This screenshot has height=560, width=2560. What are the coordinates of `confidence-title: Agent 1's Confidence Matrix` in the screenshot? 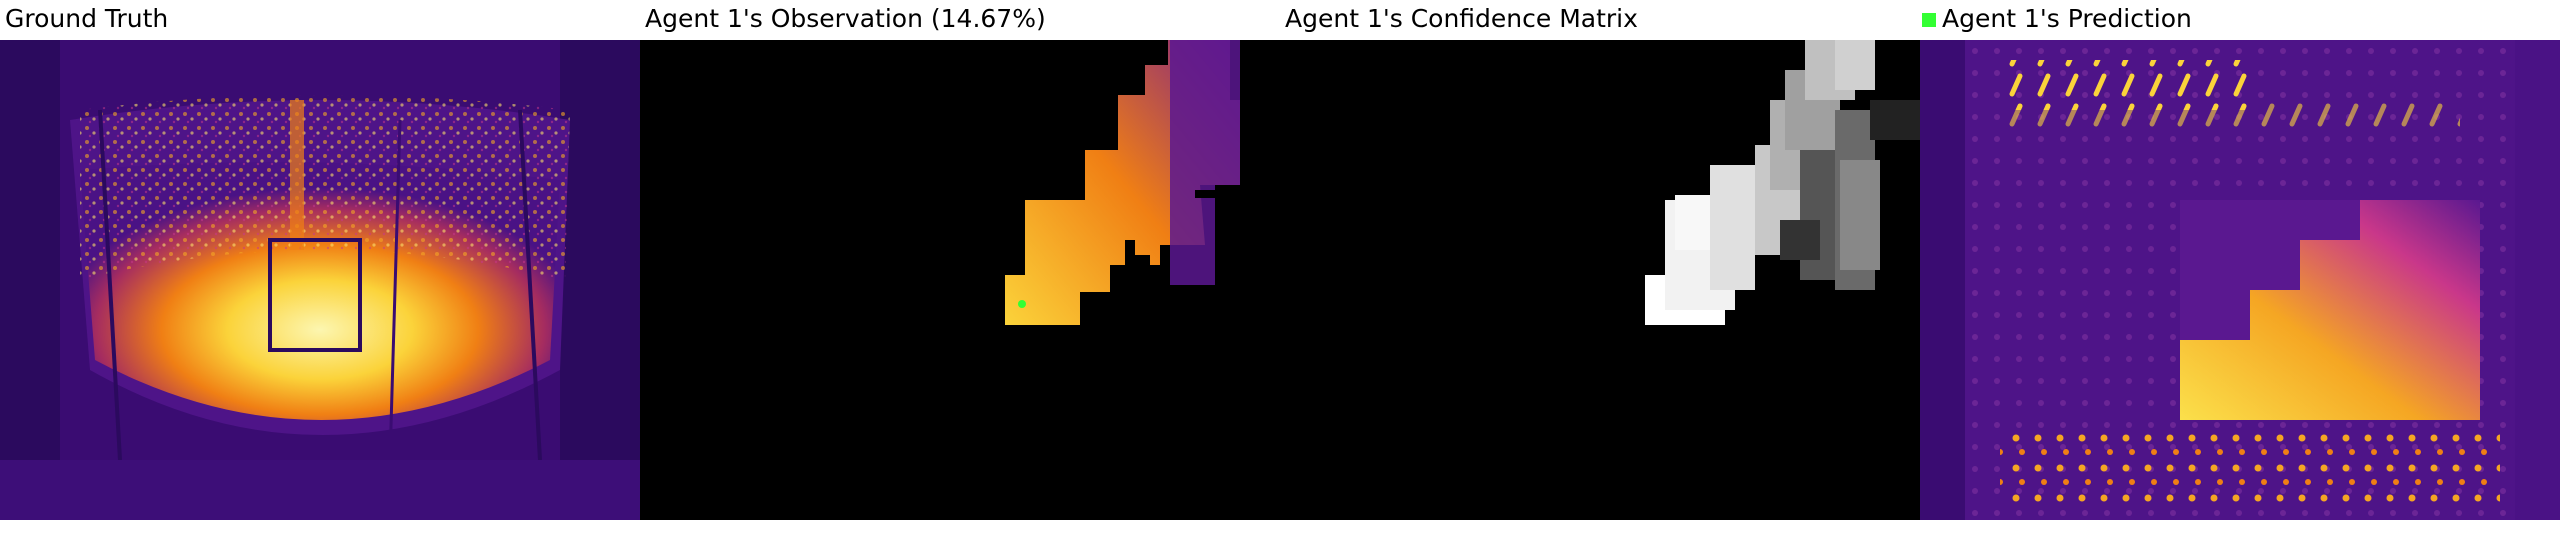 It's located at (1461, 18).